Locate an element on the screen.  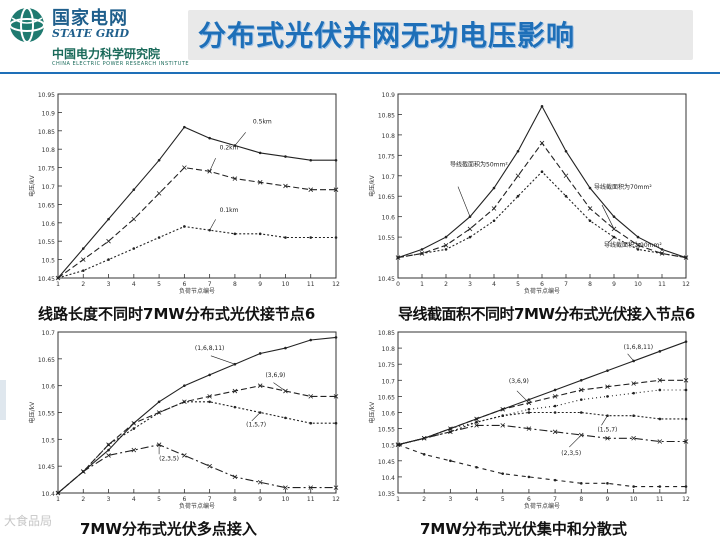
y-tick-label: 10.85 is located at coordinates (46, 132).